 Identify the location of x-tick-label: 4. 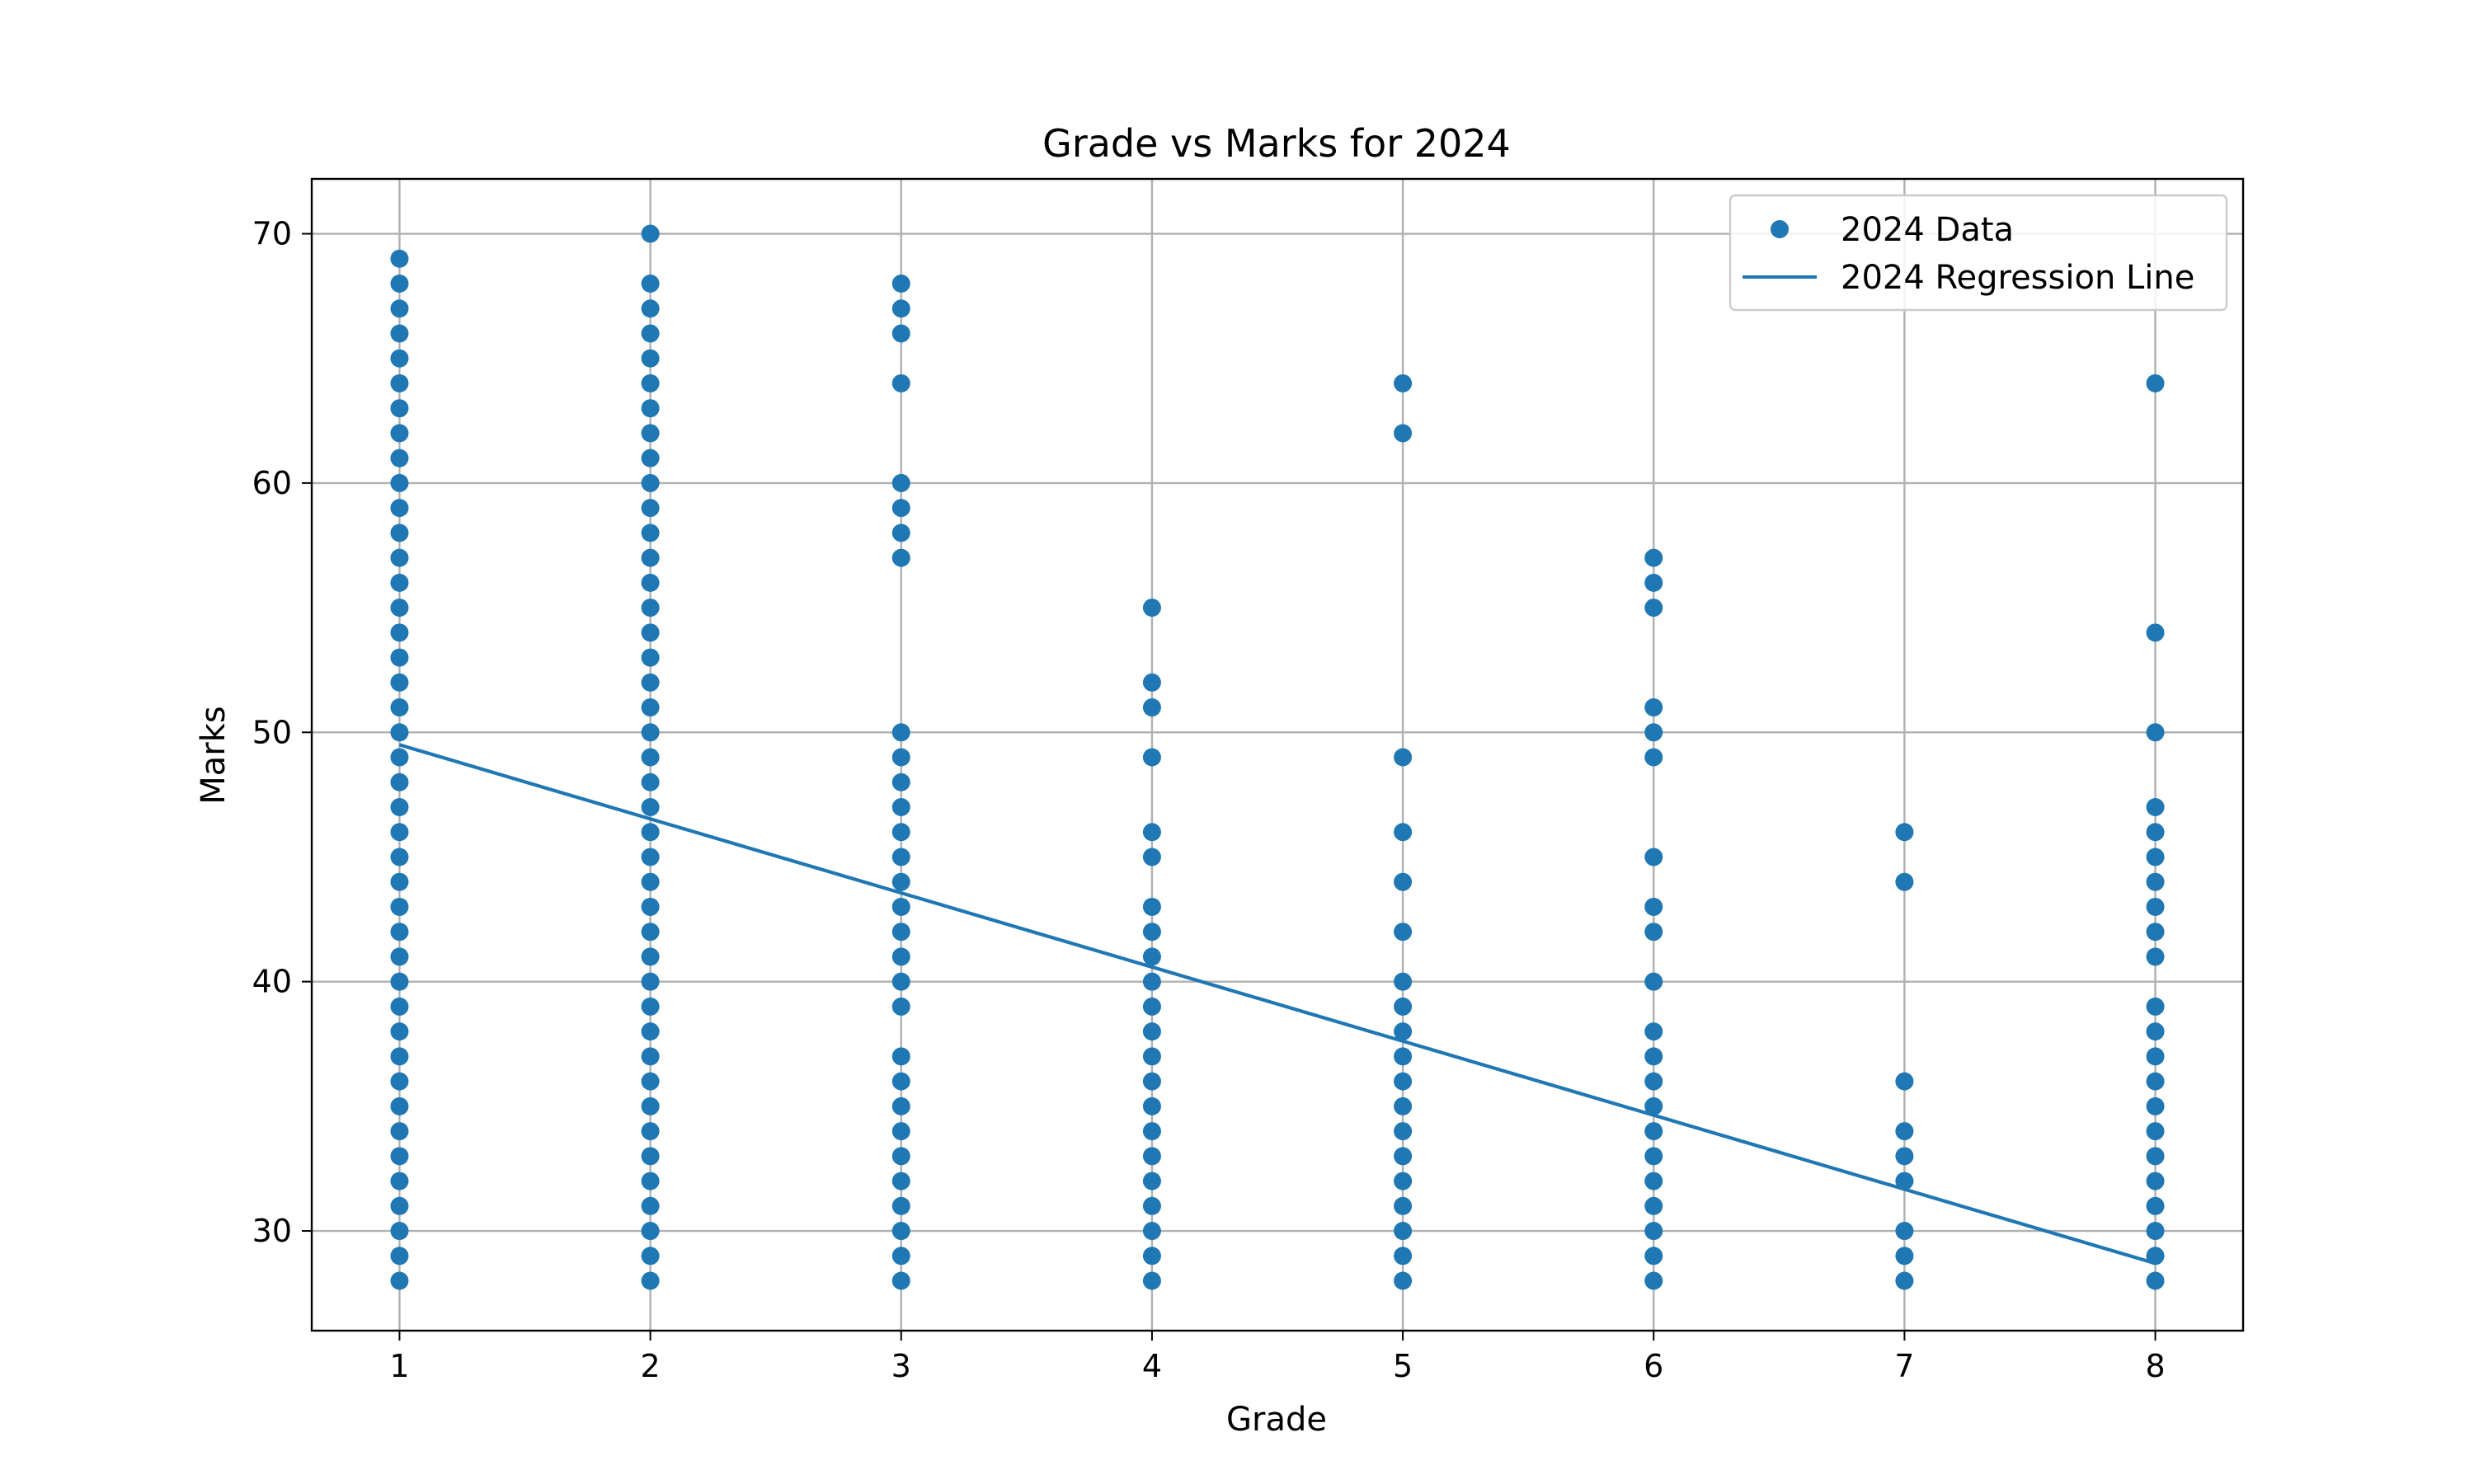
(1152, 1366).